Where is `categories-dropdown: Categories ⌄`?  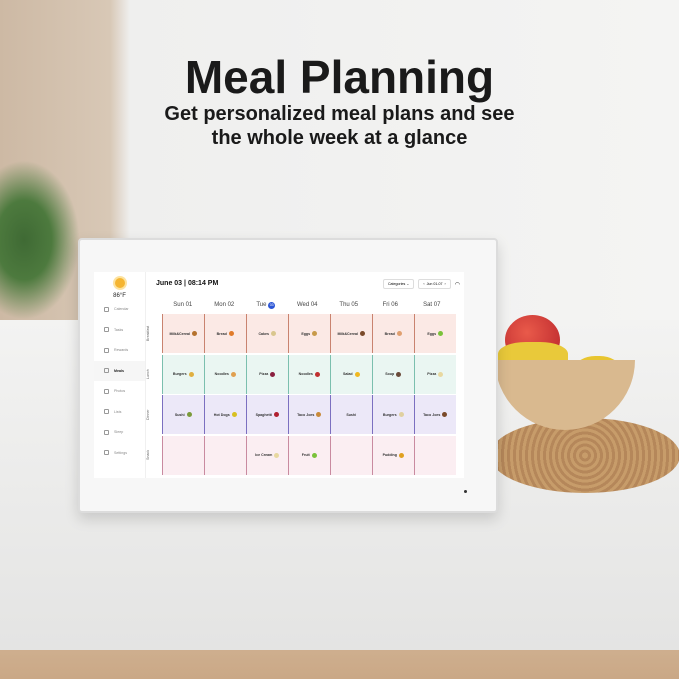 categories-dropdown: Categories ⌄ is located at coordinates (398, 284).